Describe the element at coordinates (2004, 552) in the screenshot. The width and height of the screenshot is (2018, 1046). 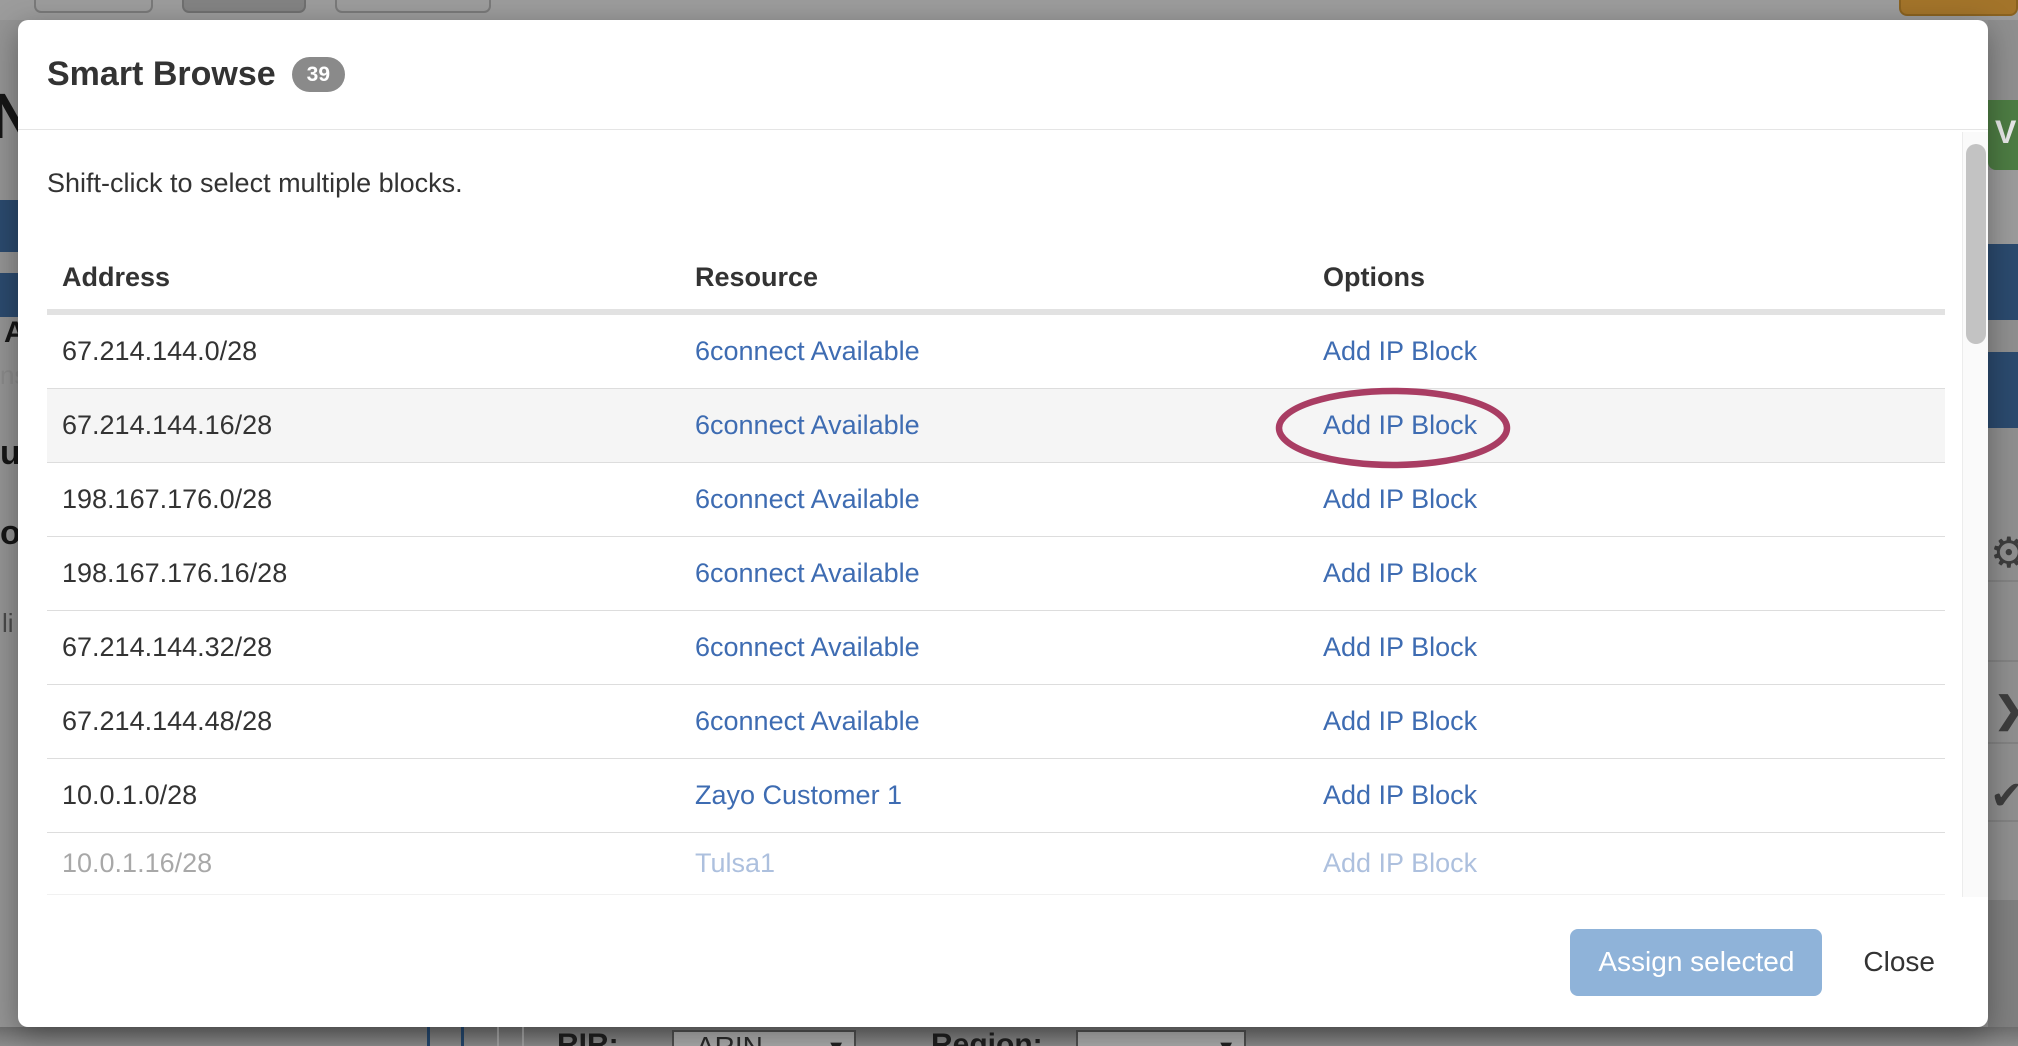
I see `gear-icon: ⚙` at that location.